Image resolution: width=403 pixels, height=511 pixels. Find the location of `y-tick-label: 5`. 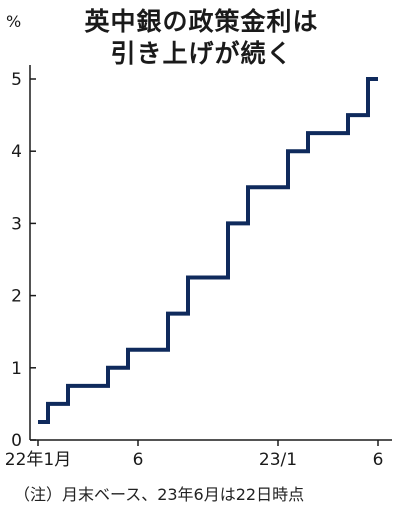

y-tick-label: 5 is located at coordinates (16, 80).